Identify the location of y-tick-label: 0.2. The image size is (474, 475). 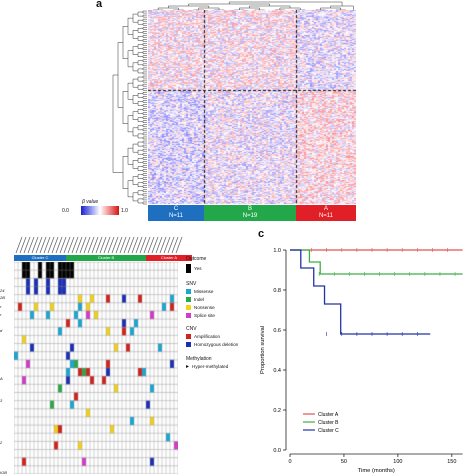
(277, 411).